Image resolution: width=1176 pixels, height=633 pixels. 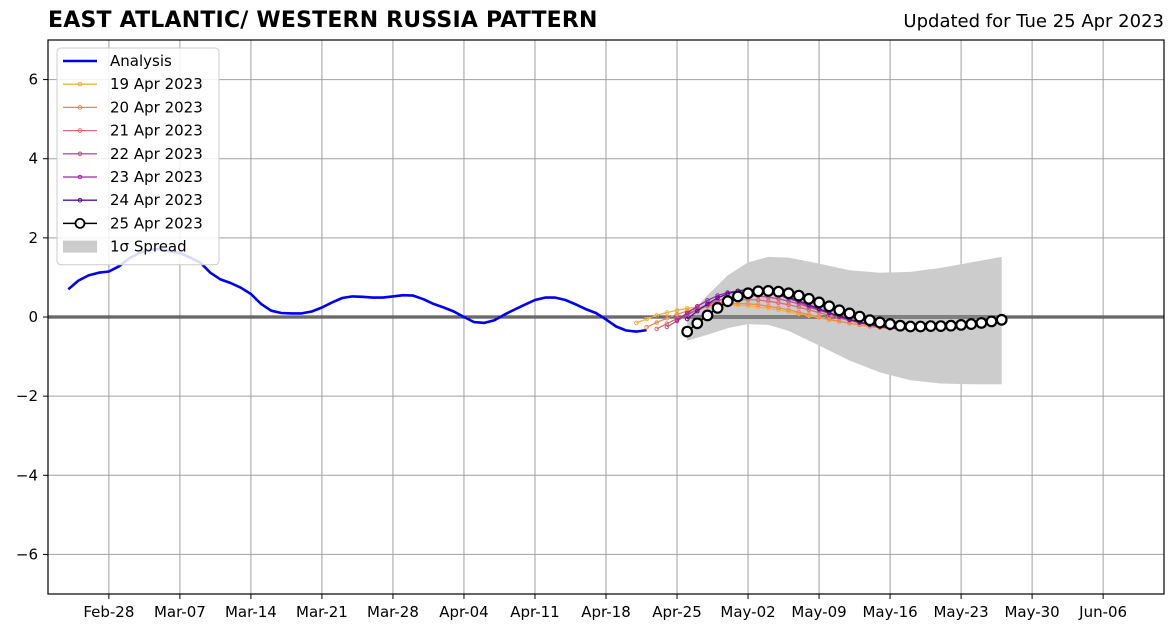 What do you see at coordinates (156, 84) in the screenshot?
I see `legend-label: 19 Apr 2023` at bounding box center [156, 84].